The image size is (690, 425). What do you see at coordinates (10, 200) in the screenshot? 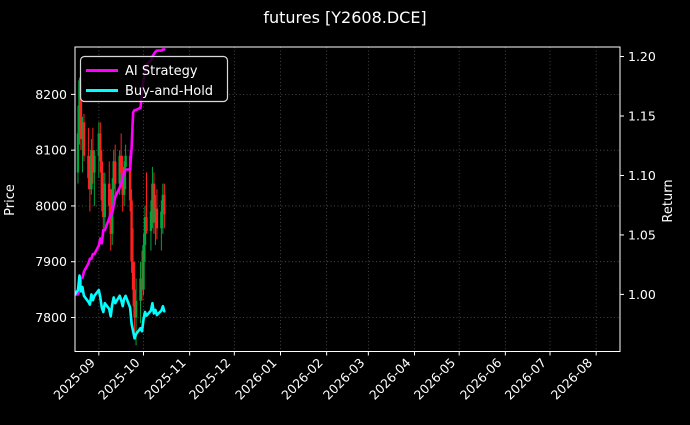
I see `price-axis-label: Price` at bounding box center [10, 200].